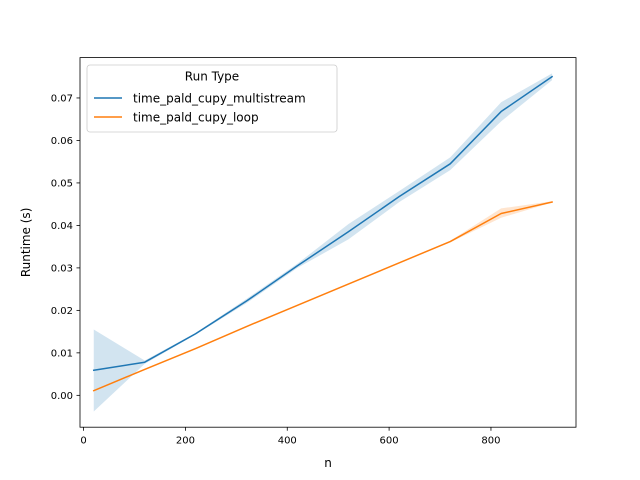  I want to click on x-tick-label: 800, so click(490, 441).